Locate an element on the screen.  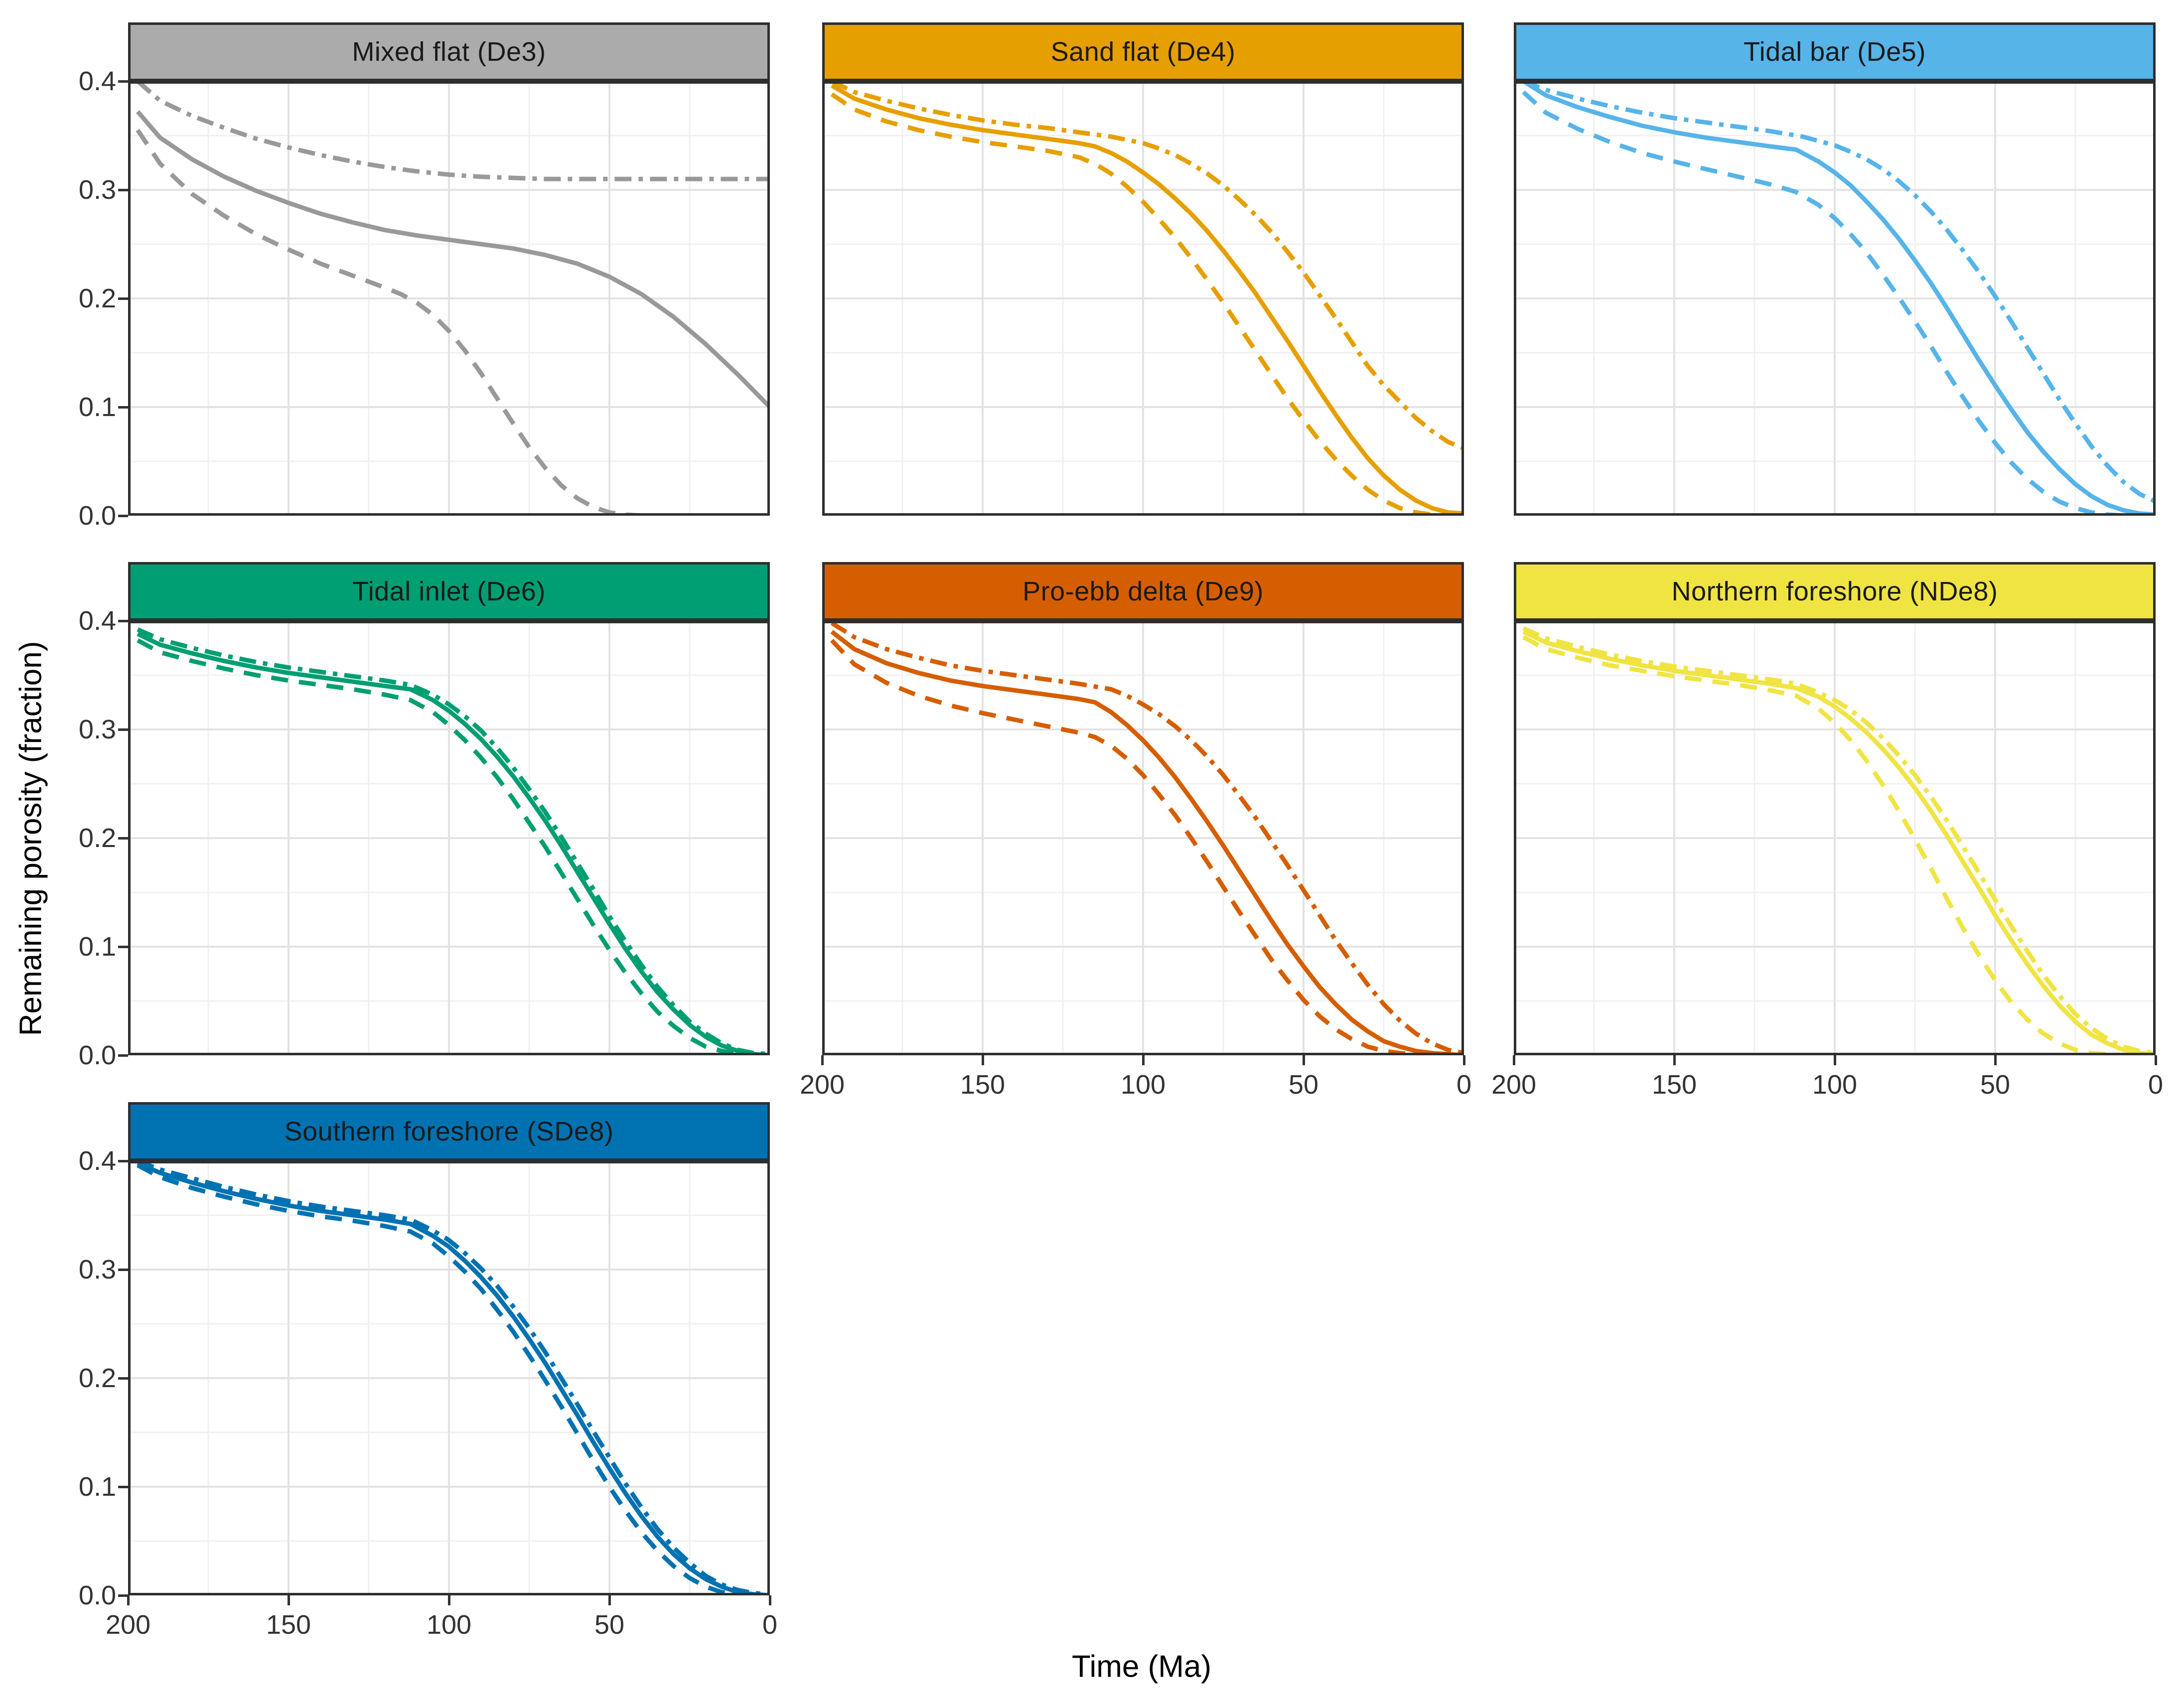
series-solid-line-de9 is located at coordinates (1147, 842).